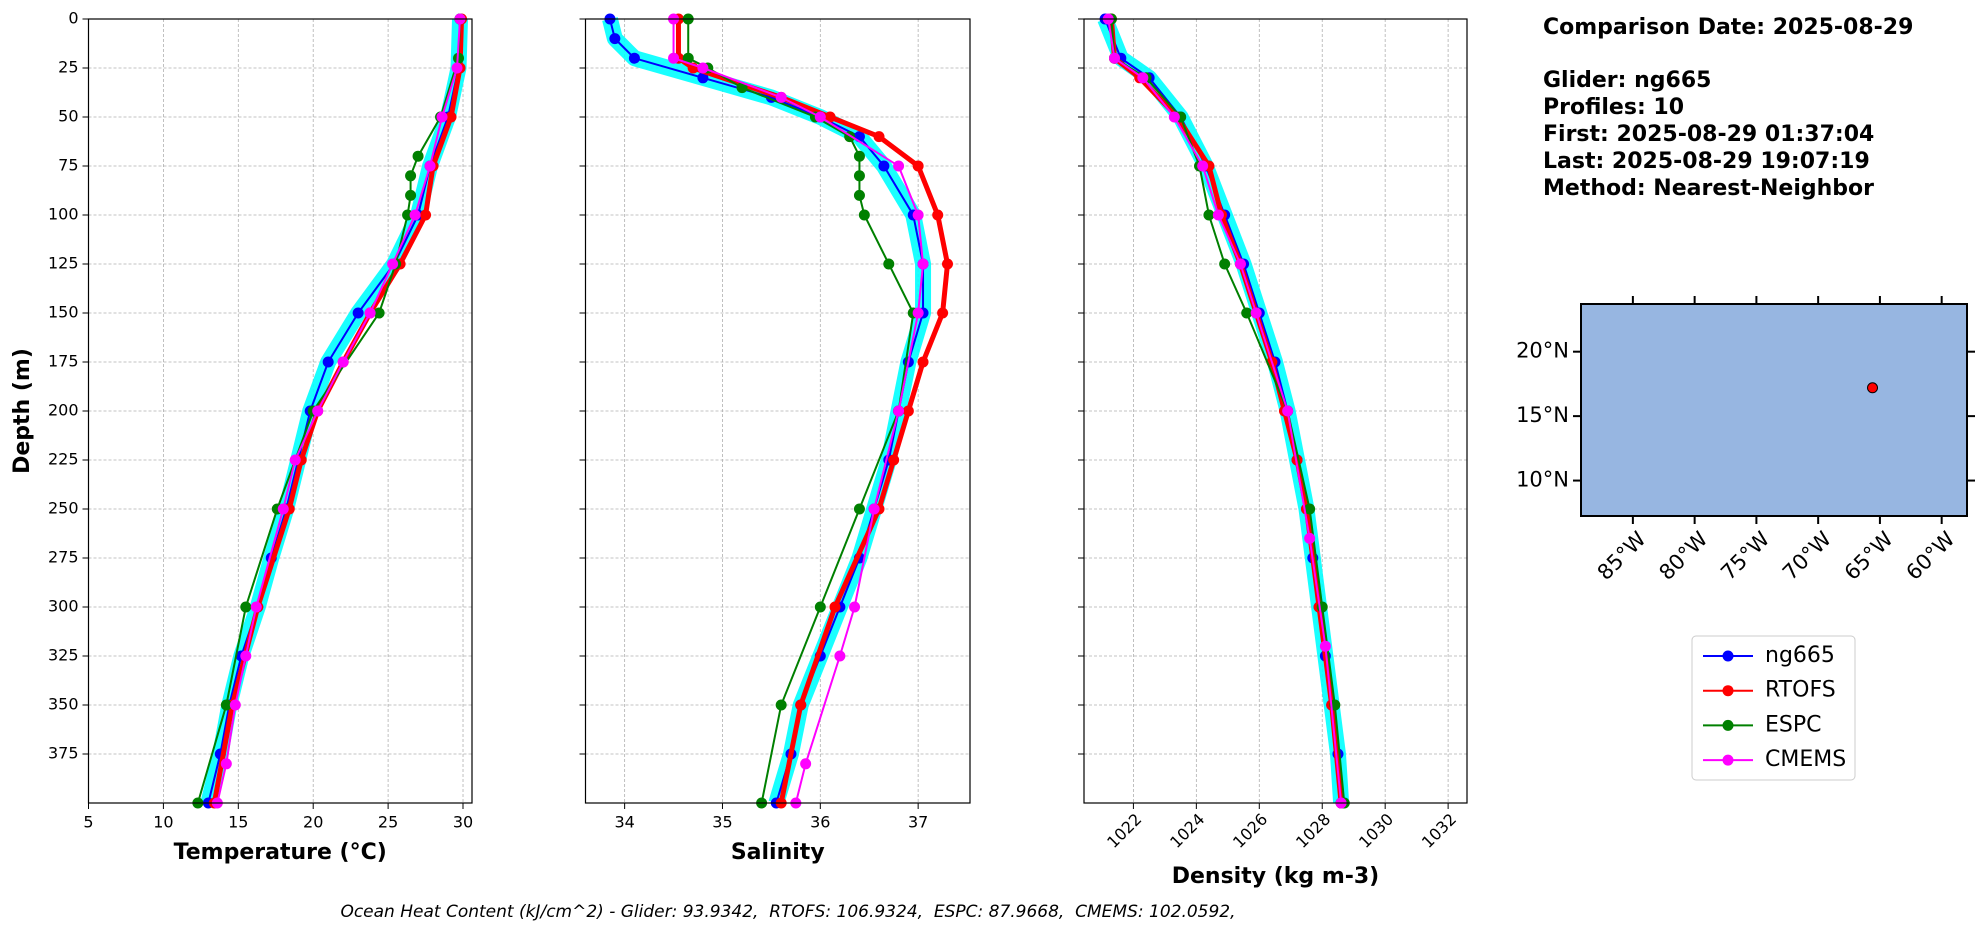  Describe the element at coordinates (163, 822) in the screenshot. I see `x-tick-label: 10` at that location.